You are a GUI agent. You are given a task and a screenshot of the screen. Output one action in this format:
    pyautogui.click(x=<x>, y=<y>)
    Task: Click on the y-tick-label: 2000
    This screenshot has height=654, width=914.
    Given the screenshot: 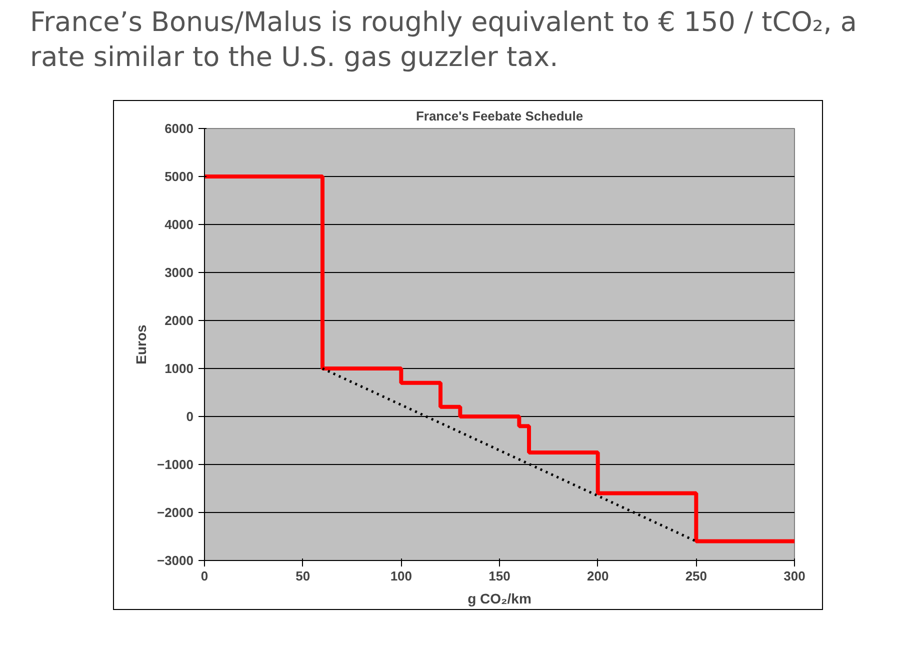 What is the action you would take?
    pyautogui.click(x=179, y=320)
    